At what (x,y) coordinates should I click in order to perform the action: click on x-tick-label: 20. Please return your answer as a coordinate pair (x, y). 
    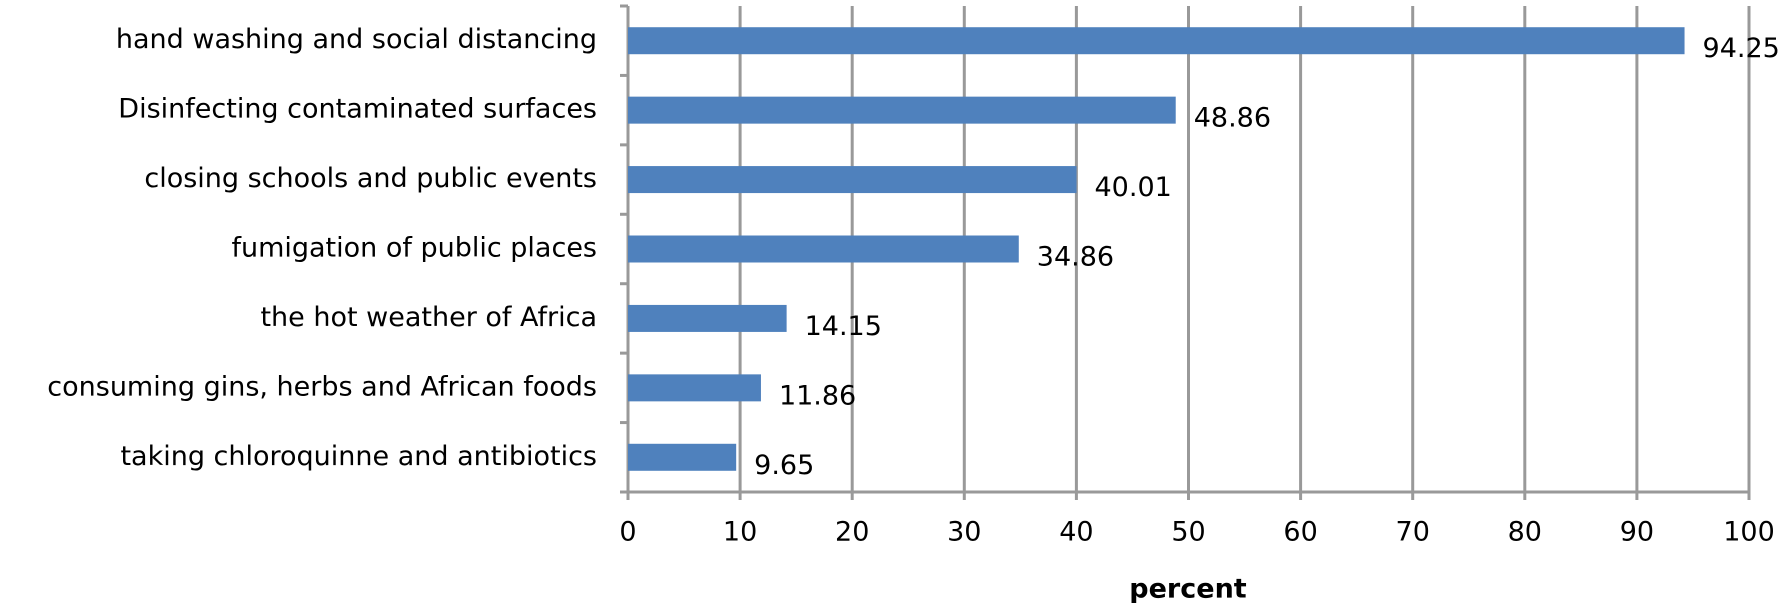
    Looking at the image, I should click on (852, 532).